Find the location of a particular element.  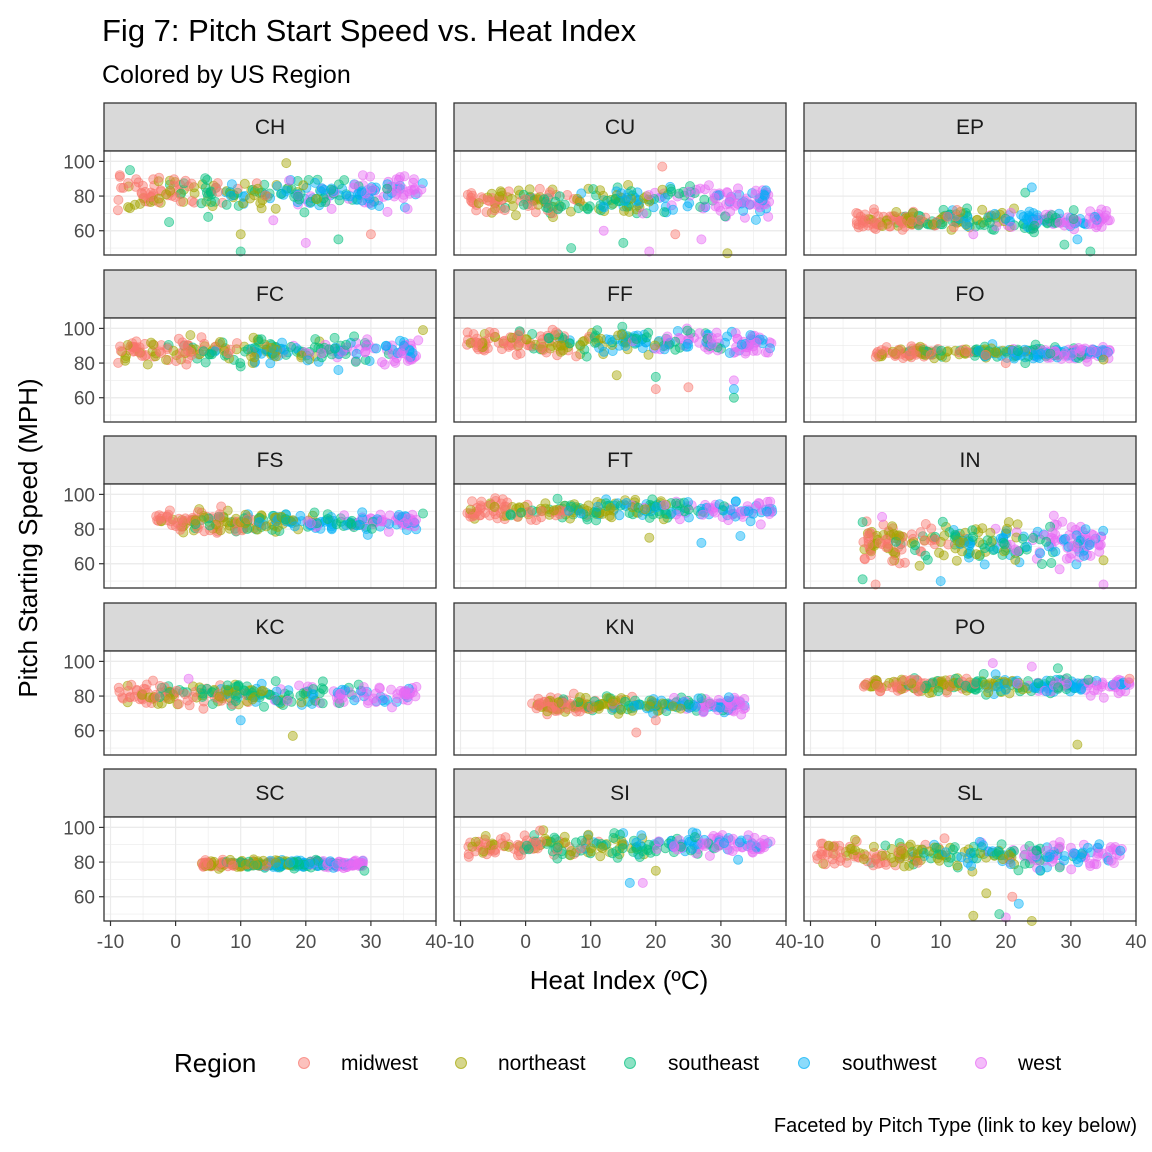

facet-kc: KC 60 80 100 is located at coordinates (250, 679).